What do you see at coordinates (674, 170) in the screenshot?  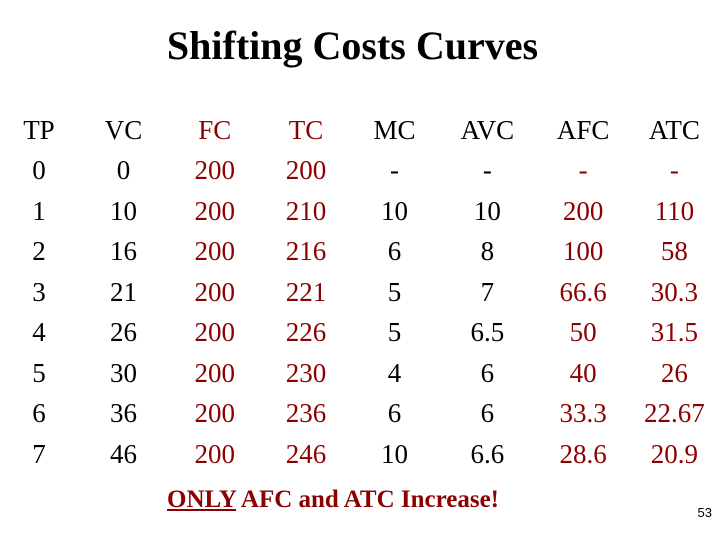 I see `cell-atc: -` at bounding box center [674, 170].